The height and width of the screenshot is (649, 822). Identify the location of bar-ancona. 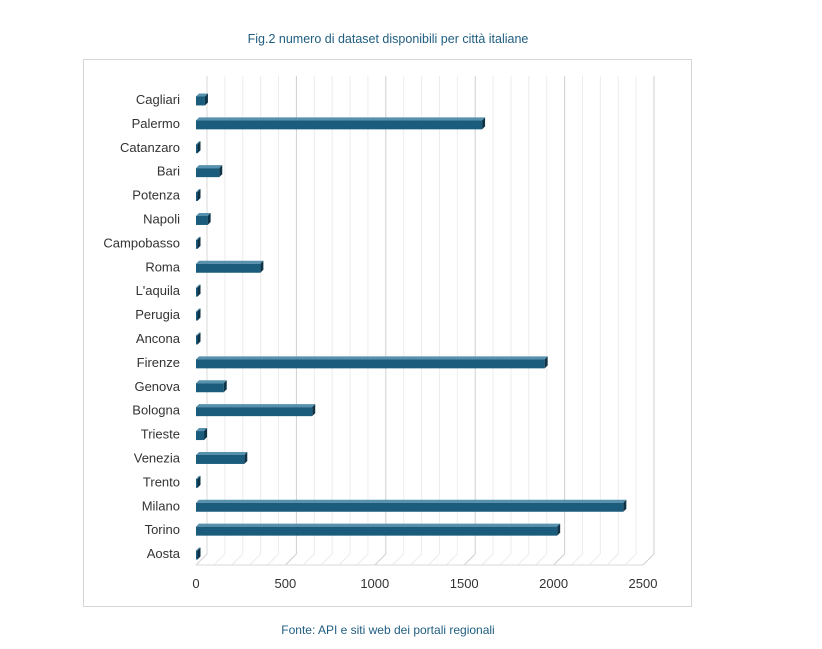
(198, 338).